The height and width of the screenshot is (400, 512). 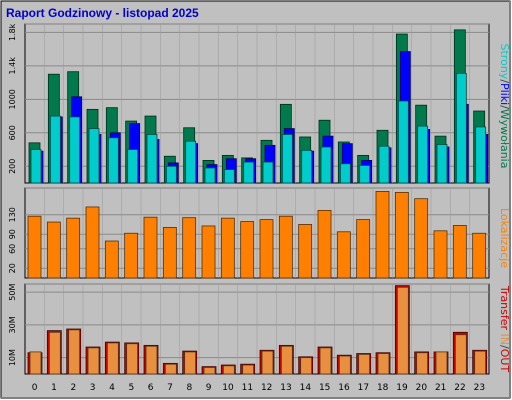 I want to click on hour-axis: 0 1 2 3 4 5 6 7 8 9 10 11 12 13 14 15 16 17 18 19 20 21 22 23, so click(x=258, y=388).